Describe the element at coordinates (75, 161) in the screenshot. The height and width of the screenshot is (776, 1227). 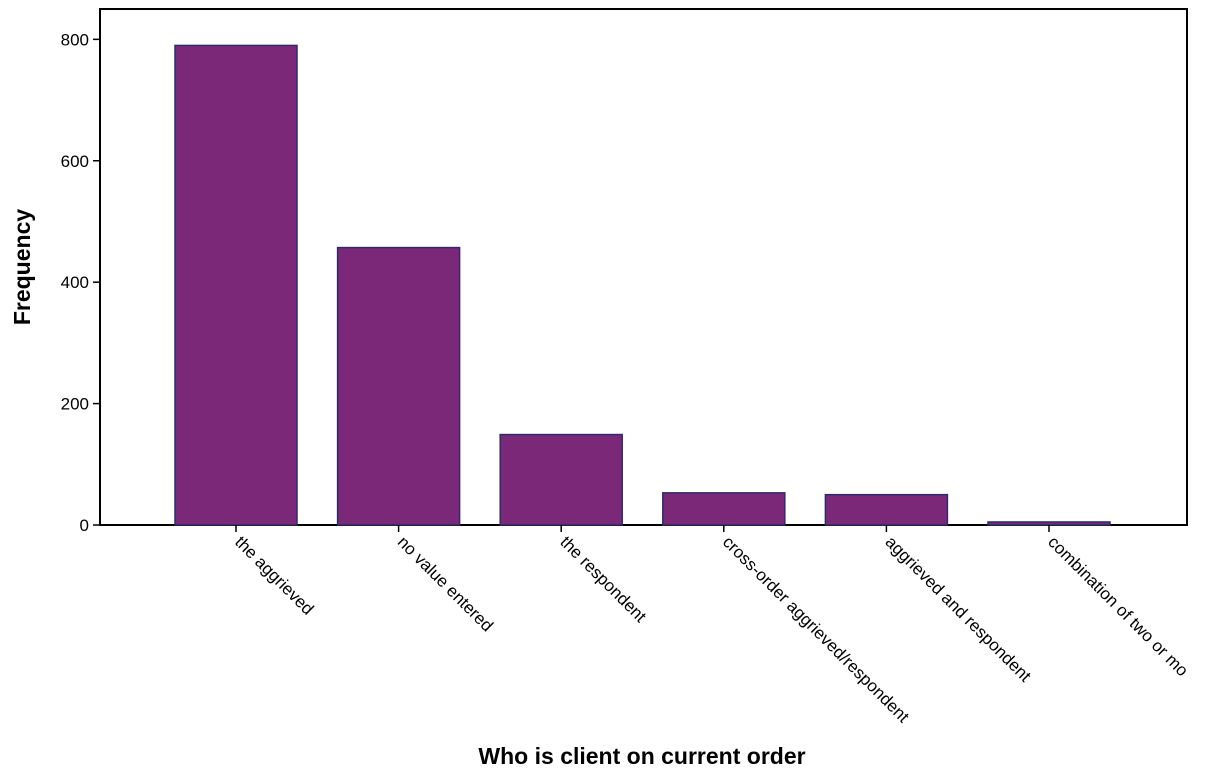
I see `y-tick-label: 600` at that location.